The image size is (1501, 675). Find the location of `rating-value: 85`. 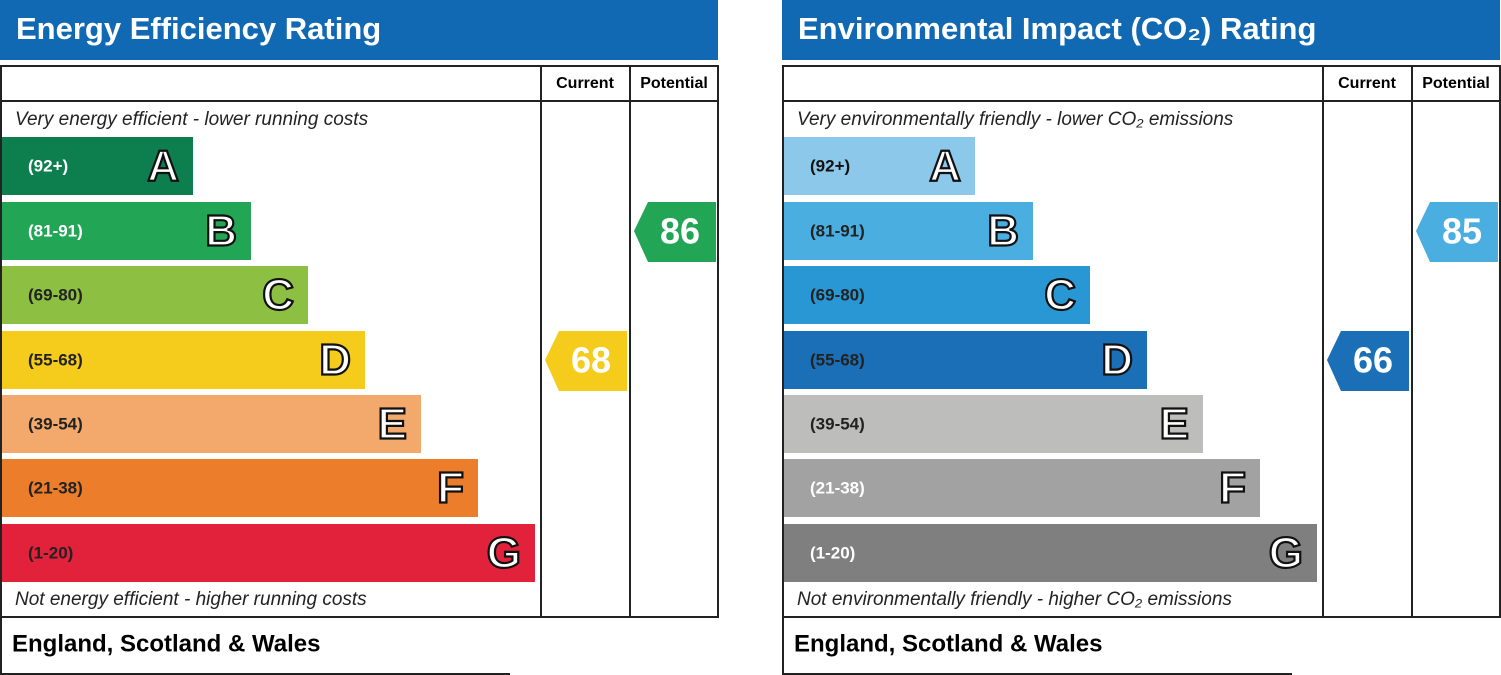

rating-value: 85 is located at coordinates (1462, 231).